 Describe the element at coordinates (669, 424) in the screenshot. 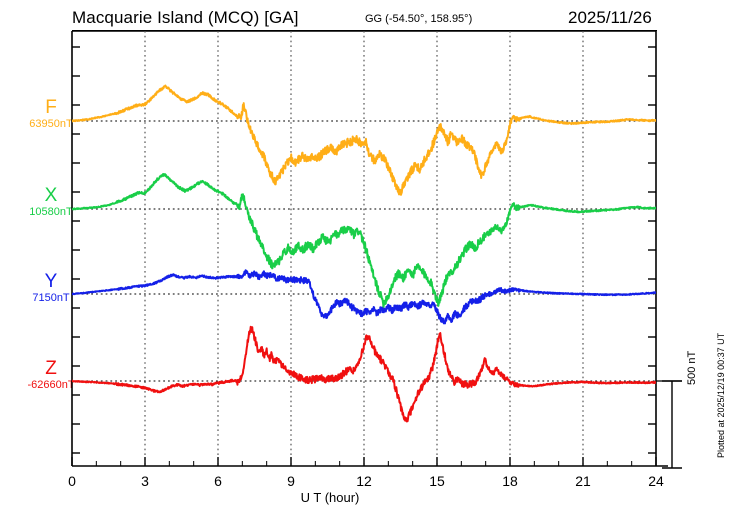

I see `scale-bar` at that location.